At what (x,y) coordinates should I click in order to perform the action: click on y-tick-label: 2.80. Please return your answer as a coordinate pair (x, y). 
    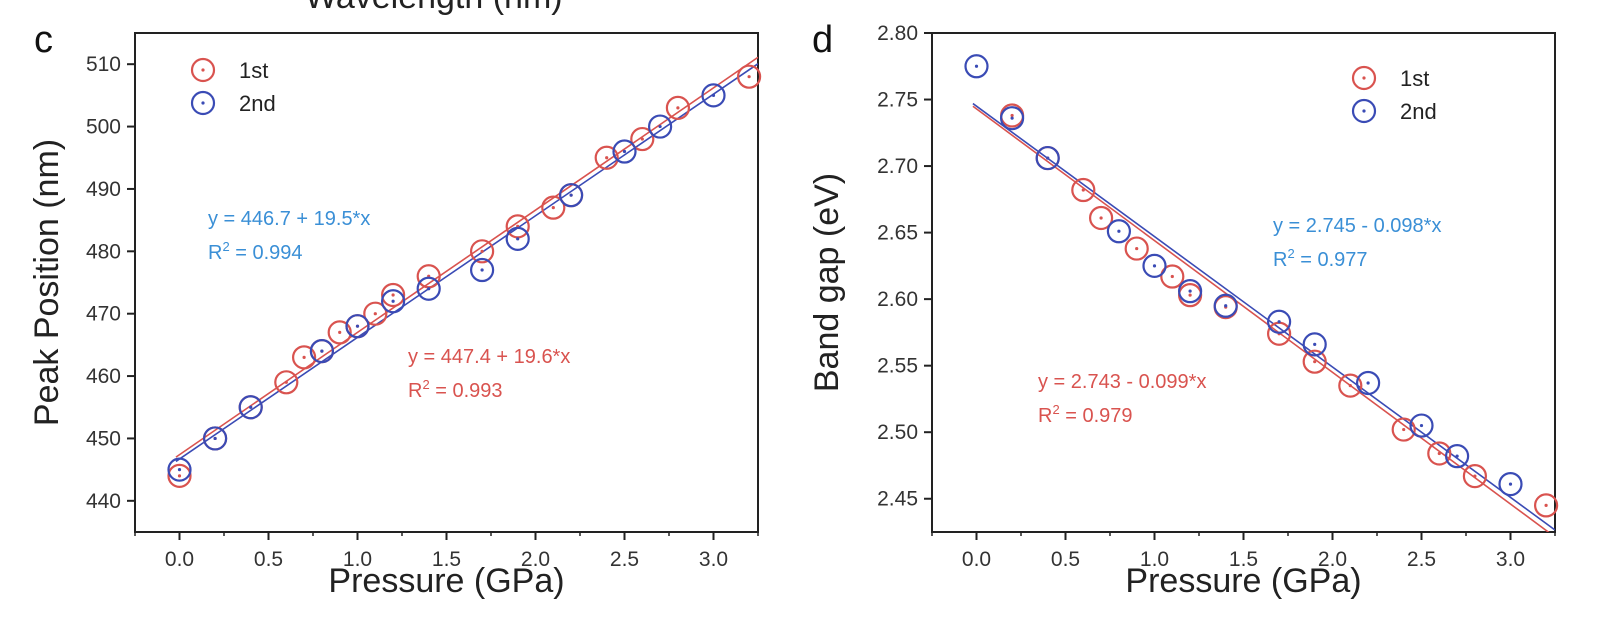
    Looking at the image, I should click on (897, 33).